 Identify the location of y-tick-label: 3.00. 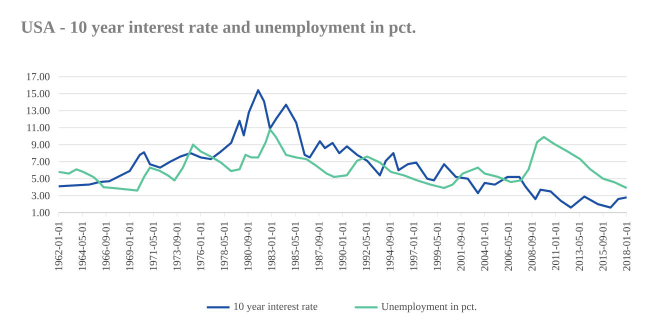
(41, 196).